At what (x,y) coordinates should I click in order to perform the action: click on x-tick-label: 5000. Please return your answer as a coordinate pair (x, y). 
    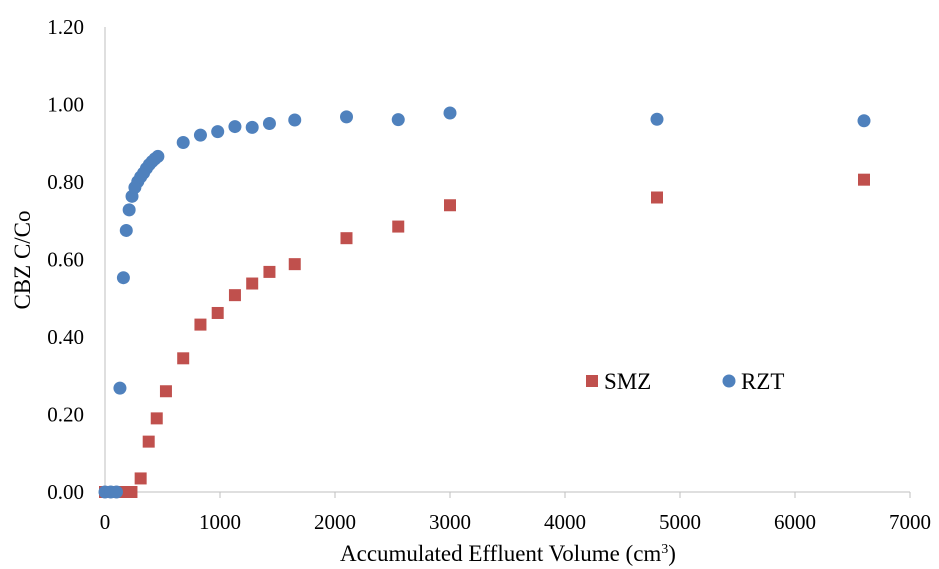
    Looking at the image, I should click on (680, 522).